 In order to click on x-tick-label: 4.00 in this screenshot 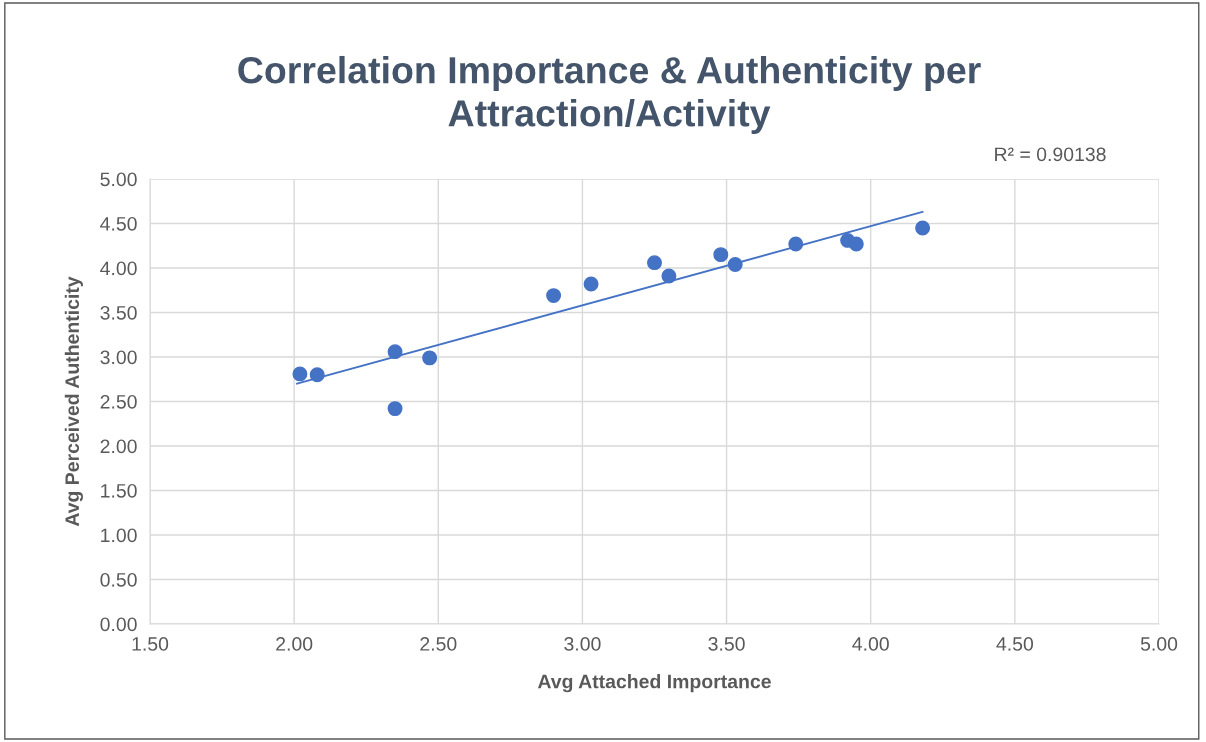, I will do `click(870, 644)`.